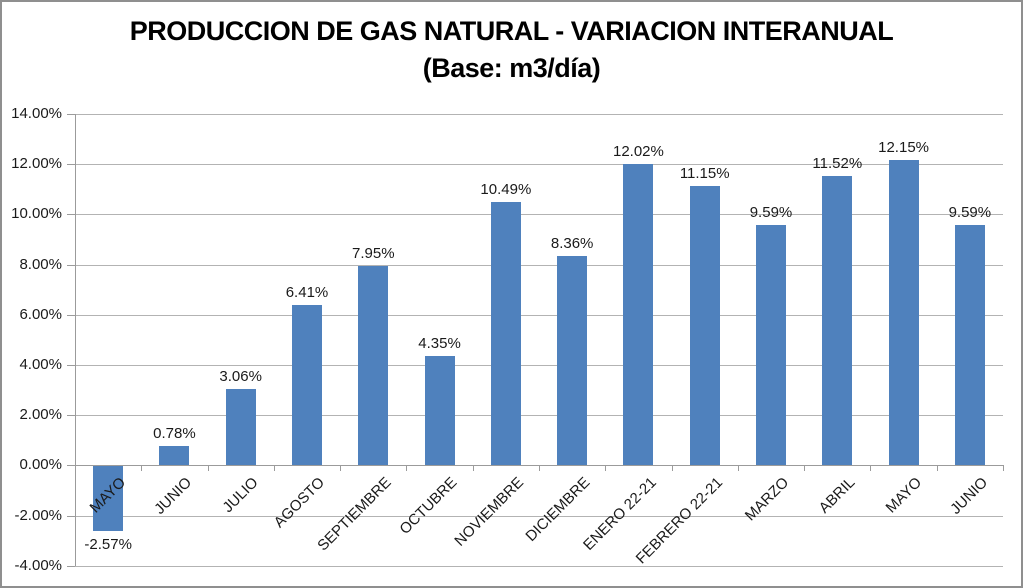  Describe the element at coordinates (373, 253) in the screenshot. I see `bar-value-label: 7.95%` at that location.